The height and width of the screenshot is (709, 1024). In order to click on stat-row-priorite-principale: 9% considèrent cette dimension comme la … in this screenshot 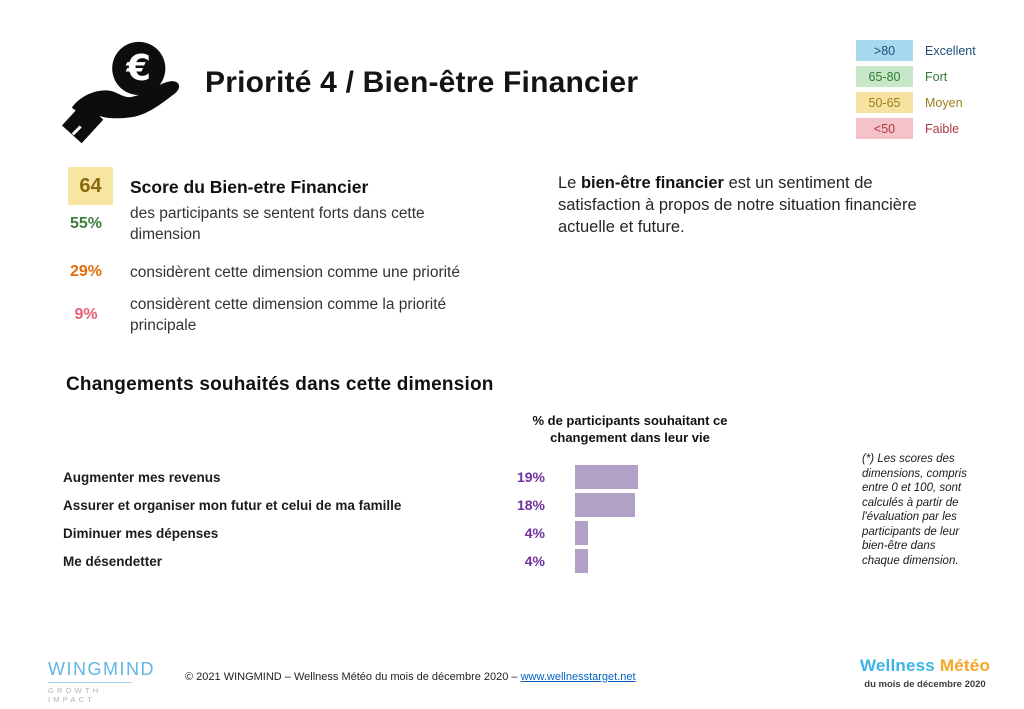, I will do `click(273, 315)`.